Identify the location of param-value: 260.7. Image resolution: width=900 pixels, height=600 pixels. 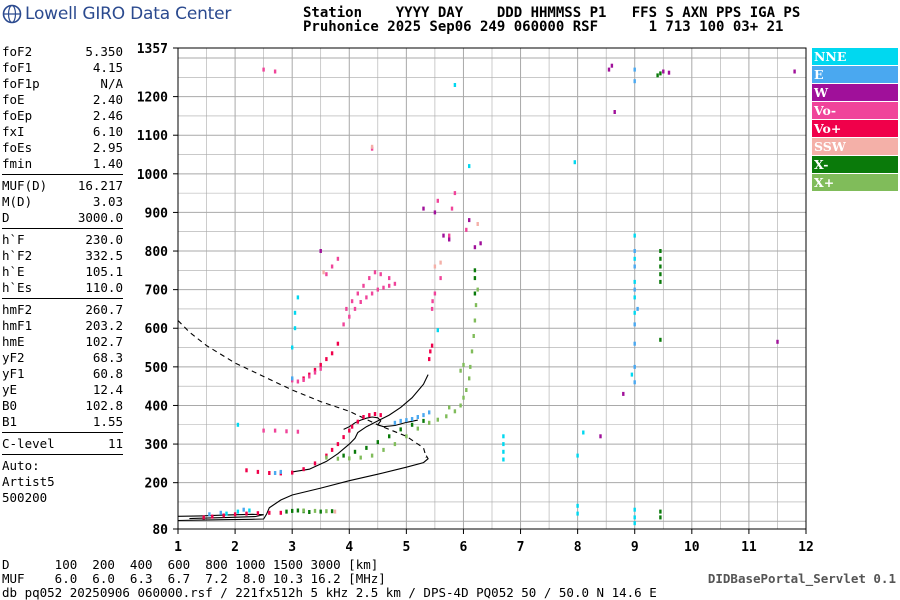
(104, 309).